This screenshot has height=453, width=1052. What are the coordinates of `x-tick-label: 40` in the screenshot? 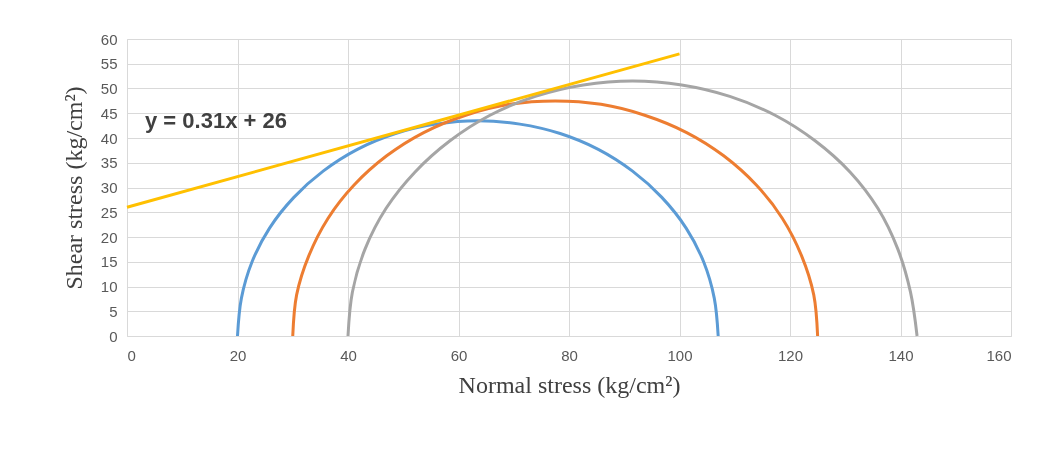 It's located at (348, 355).